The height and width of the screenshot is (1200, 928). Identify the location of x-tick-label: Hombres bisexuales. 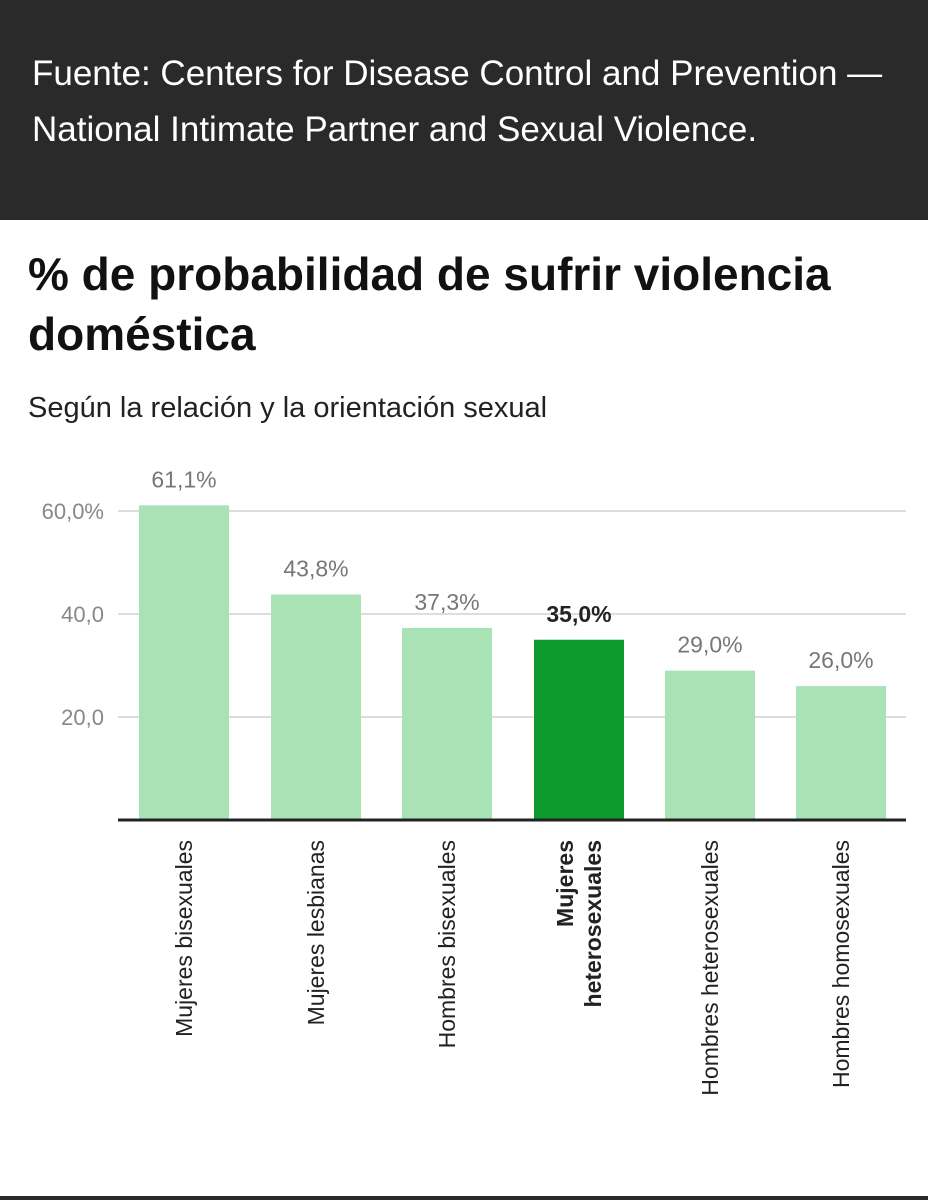
(447, 944).